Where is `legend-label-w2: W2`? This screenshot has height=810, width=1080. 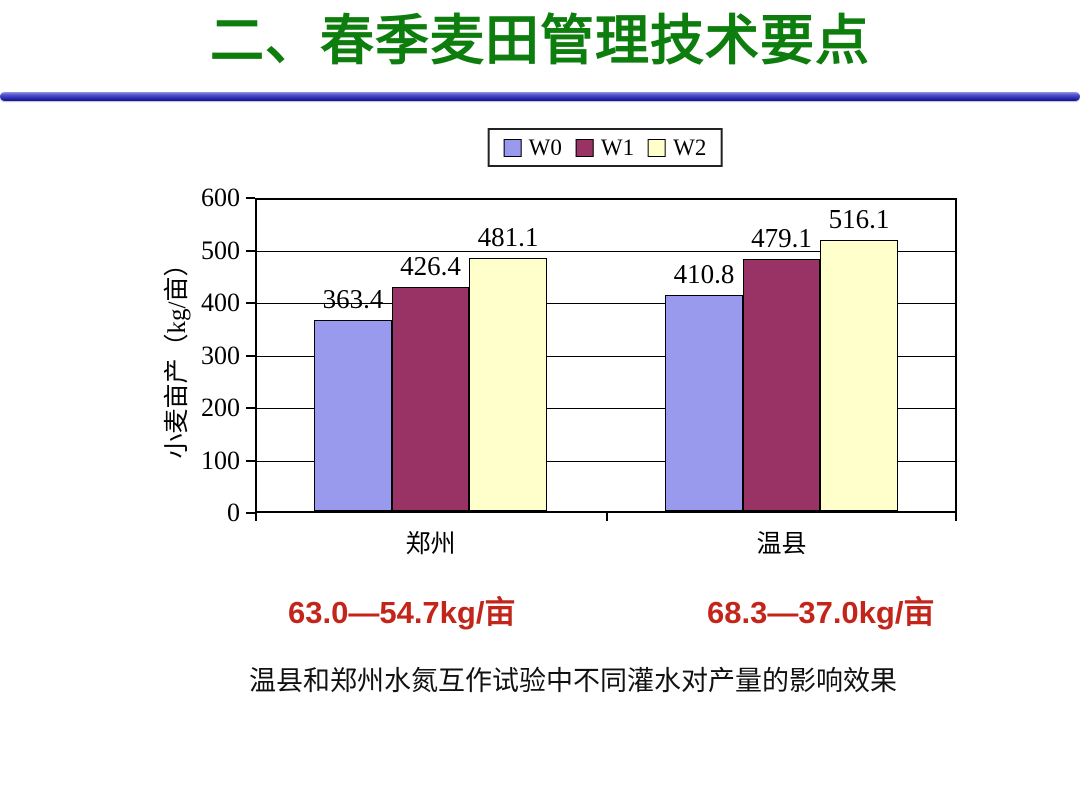 legend-label-w2: W2 is located at coordinates (690, 147).